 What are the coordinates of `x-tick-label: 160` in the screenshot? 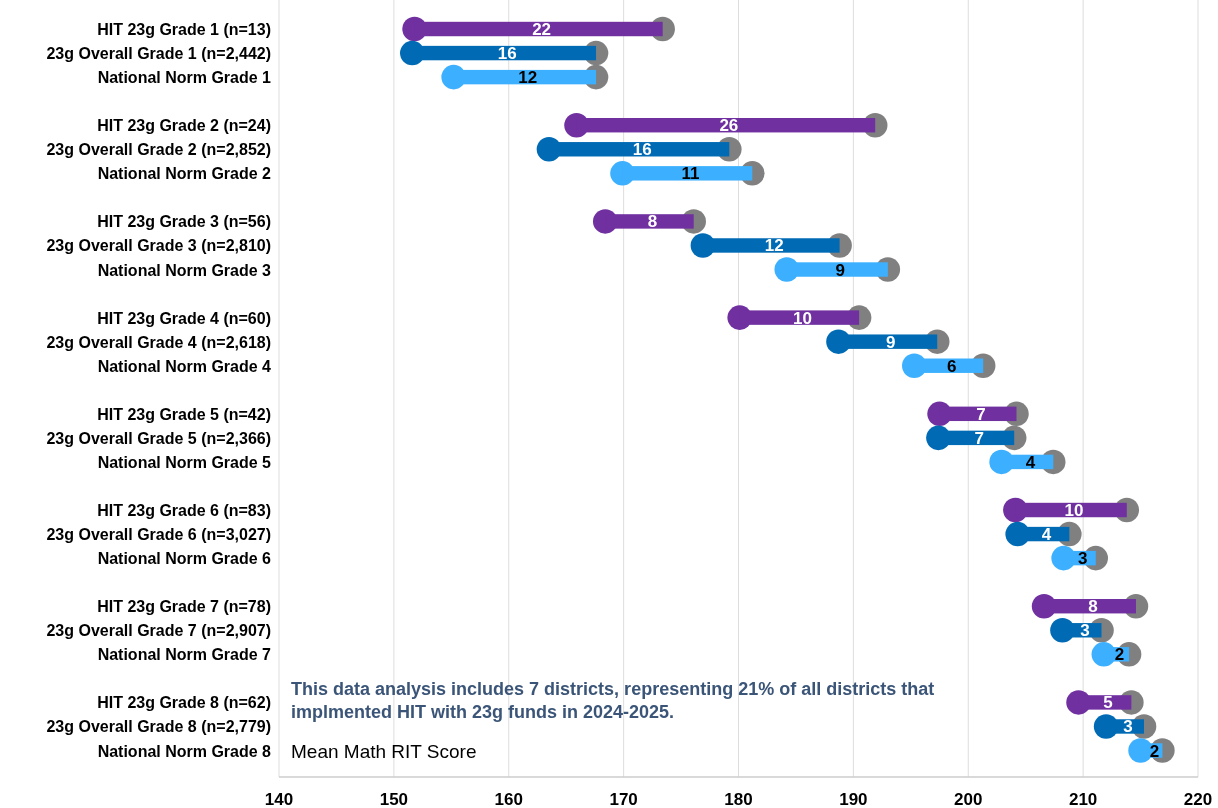 It's located at (508, 799).